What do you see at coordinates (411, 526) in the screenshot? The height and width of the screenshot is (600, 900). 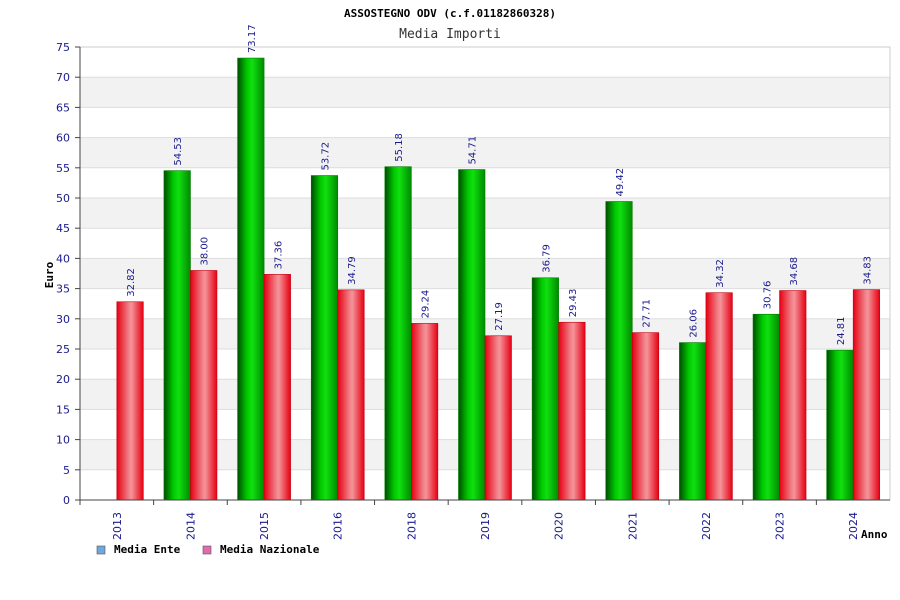 I see `x-tick-label-2018: 2018` at bounding box center [411, 526].